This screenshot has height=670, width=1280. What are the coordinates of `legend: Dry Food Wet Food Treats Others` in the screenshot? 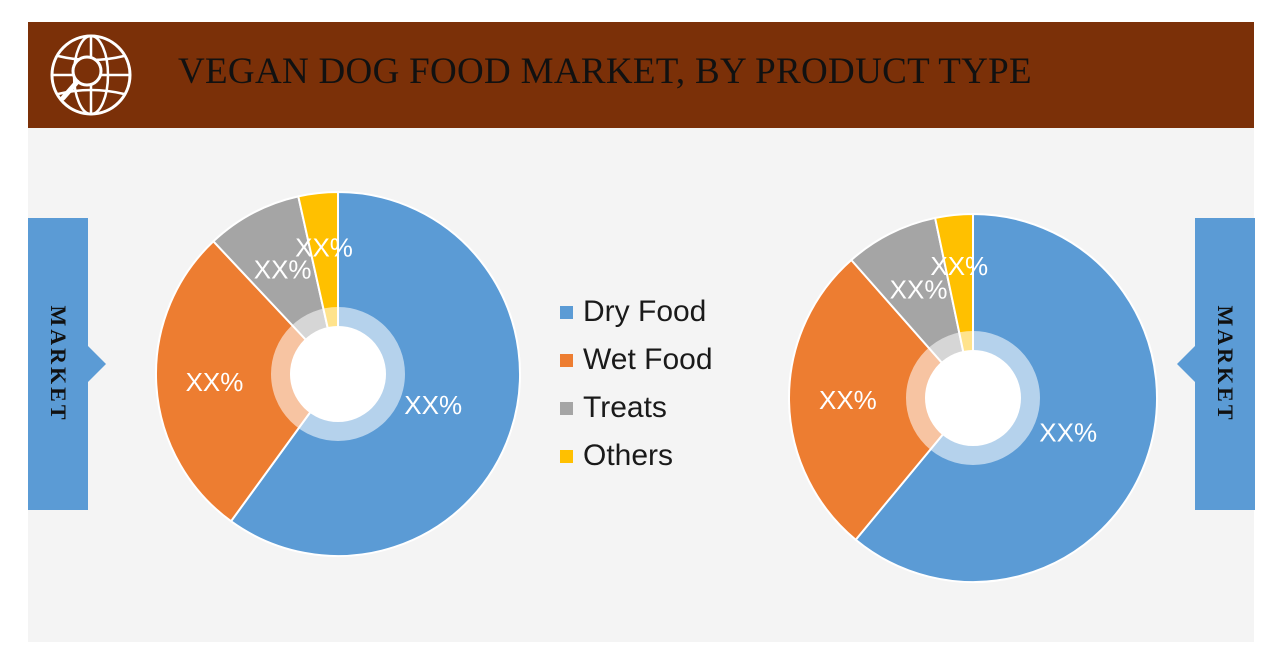 It's located at (636, 384).